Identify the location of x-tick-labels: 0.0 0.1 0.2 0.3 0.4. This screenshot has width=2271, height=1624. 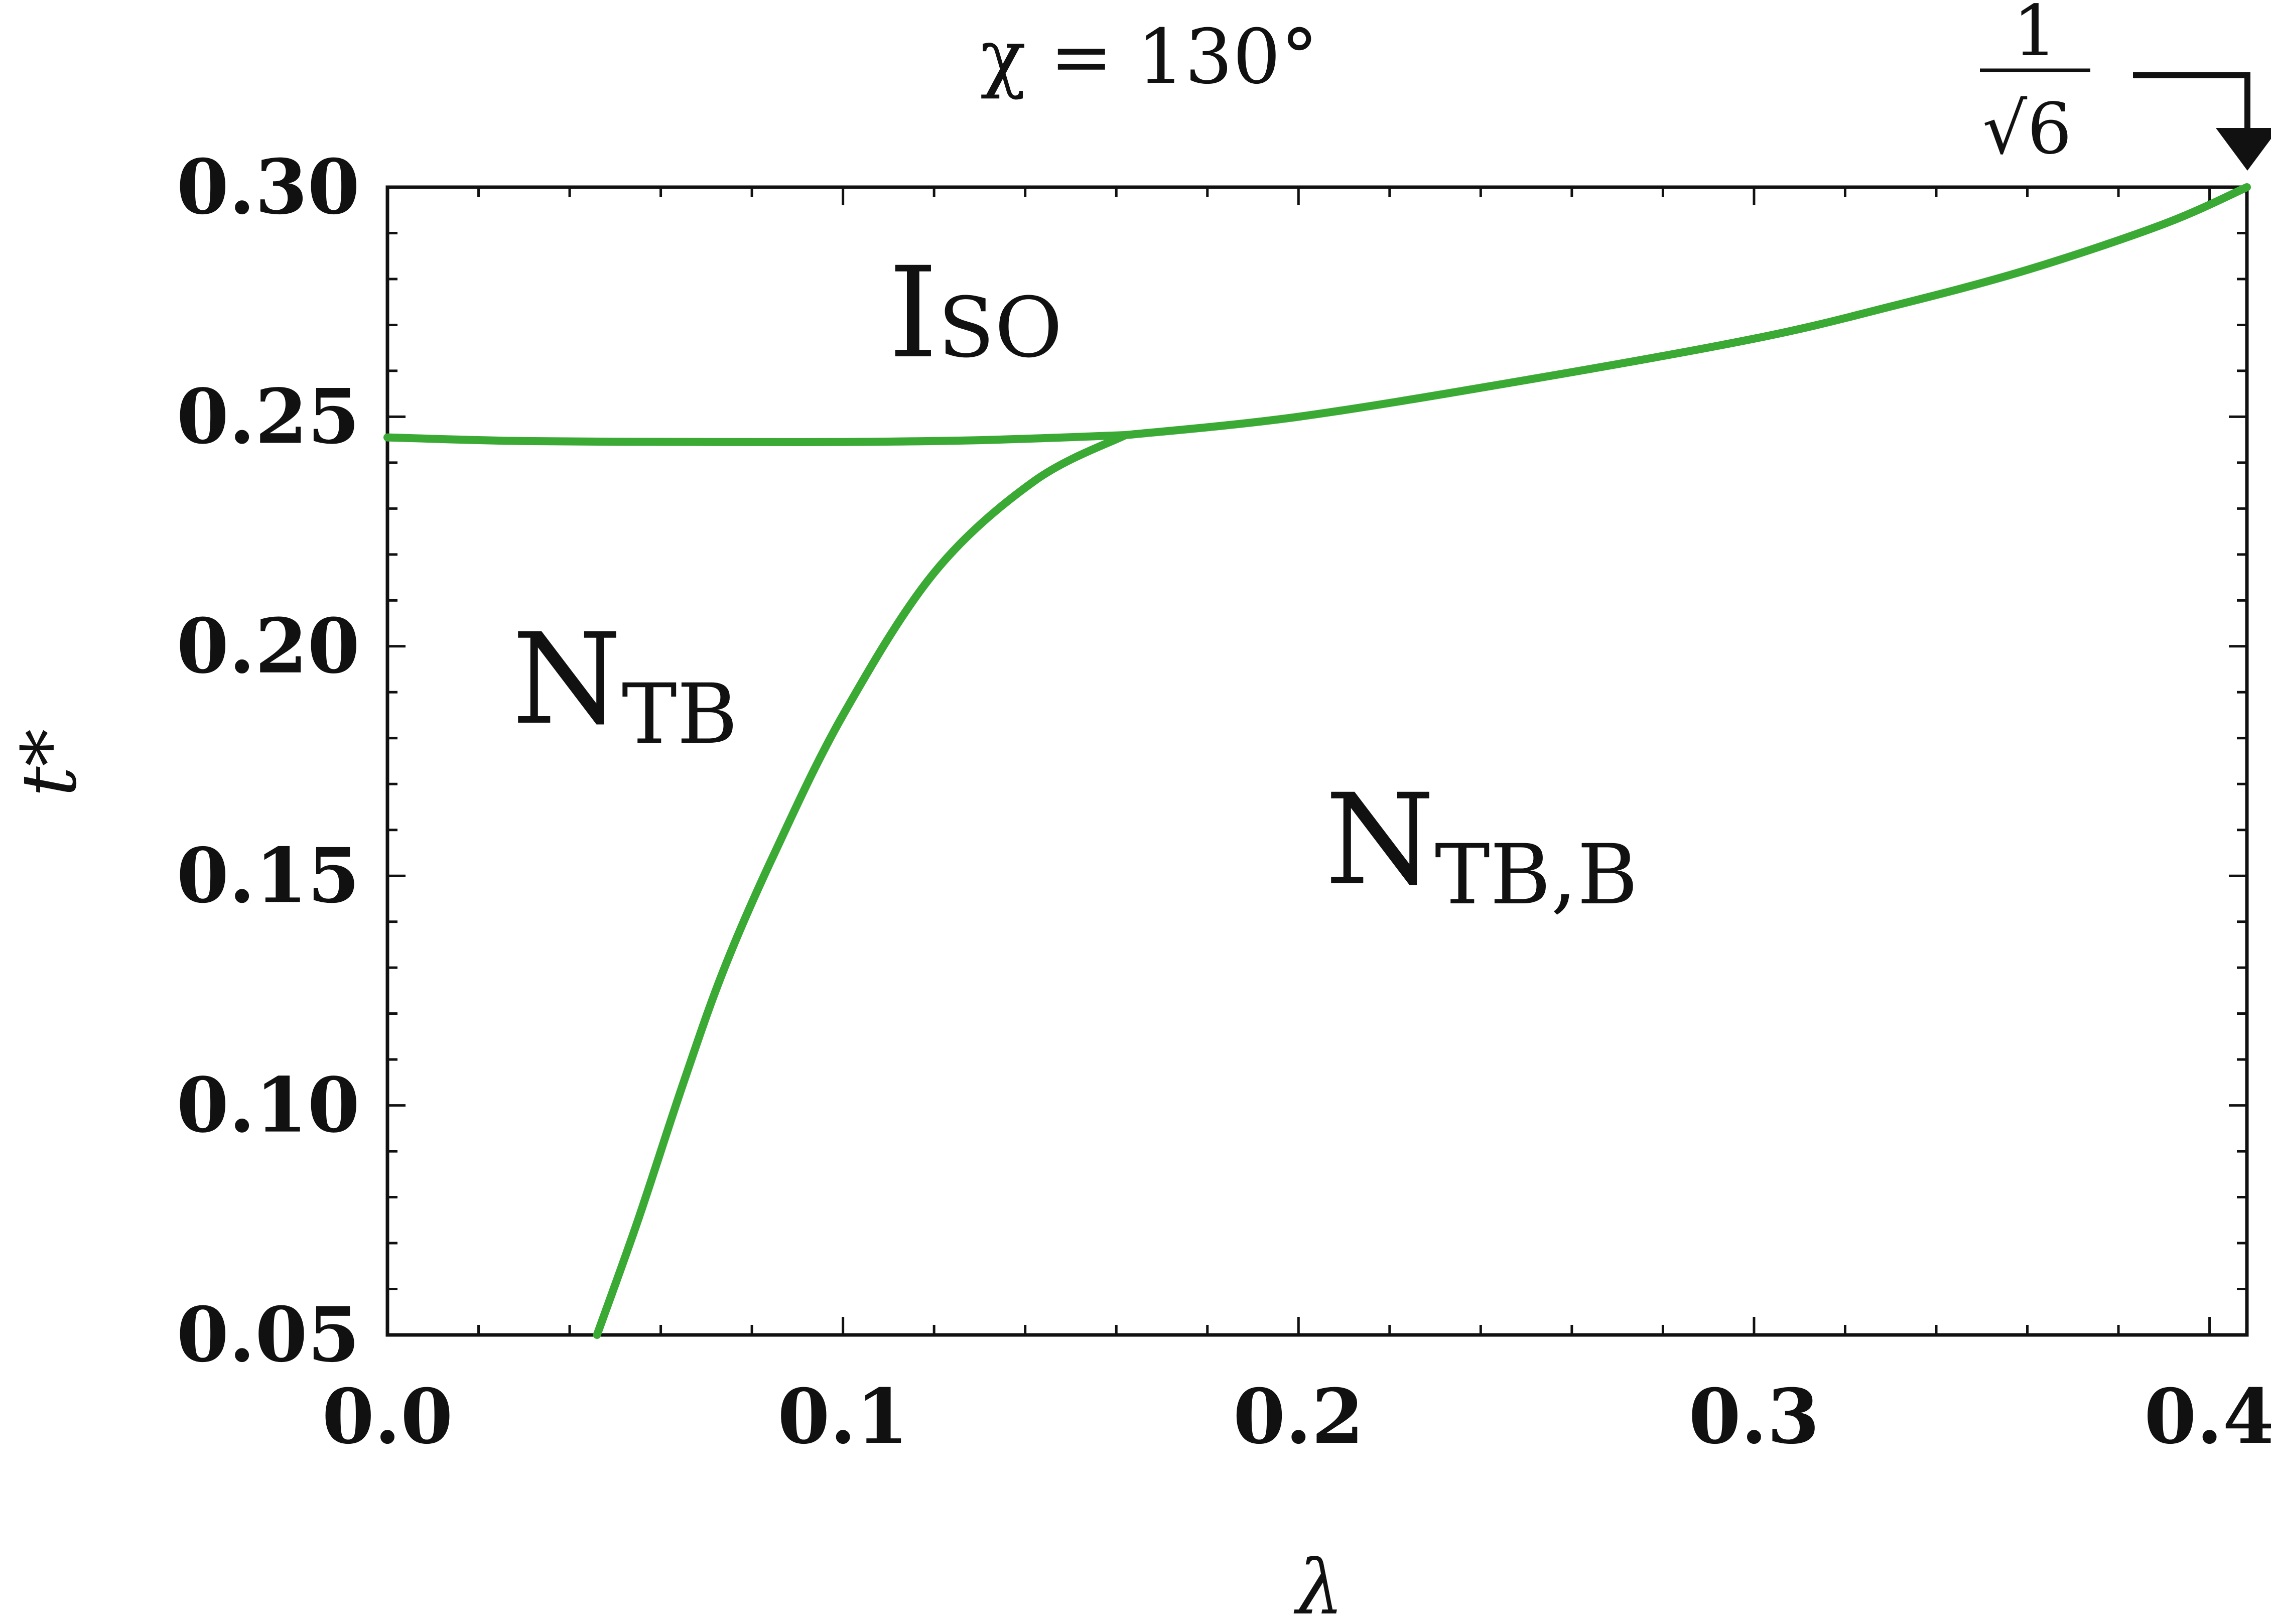
(1296, 1417).